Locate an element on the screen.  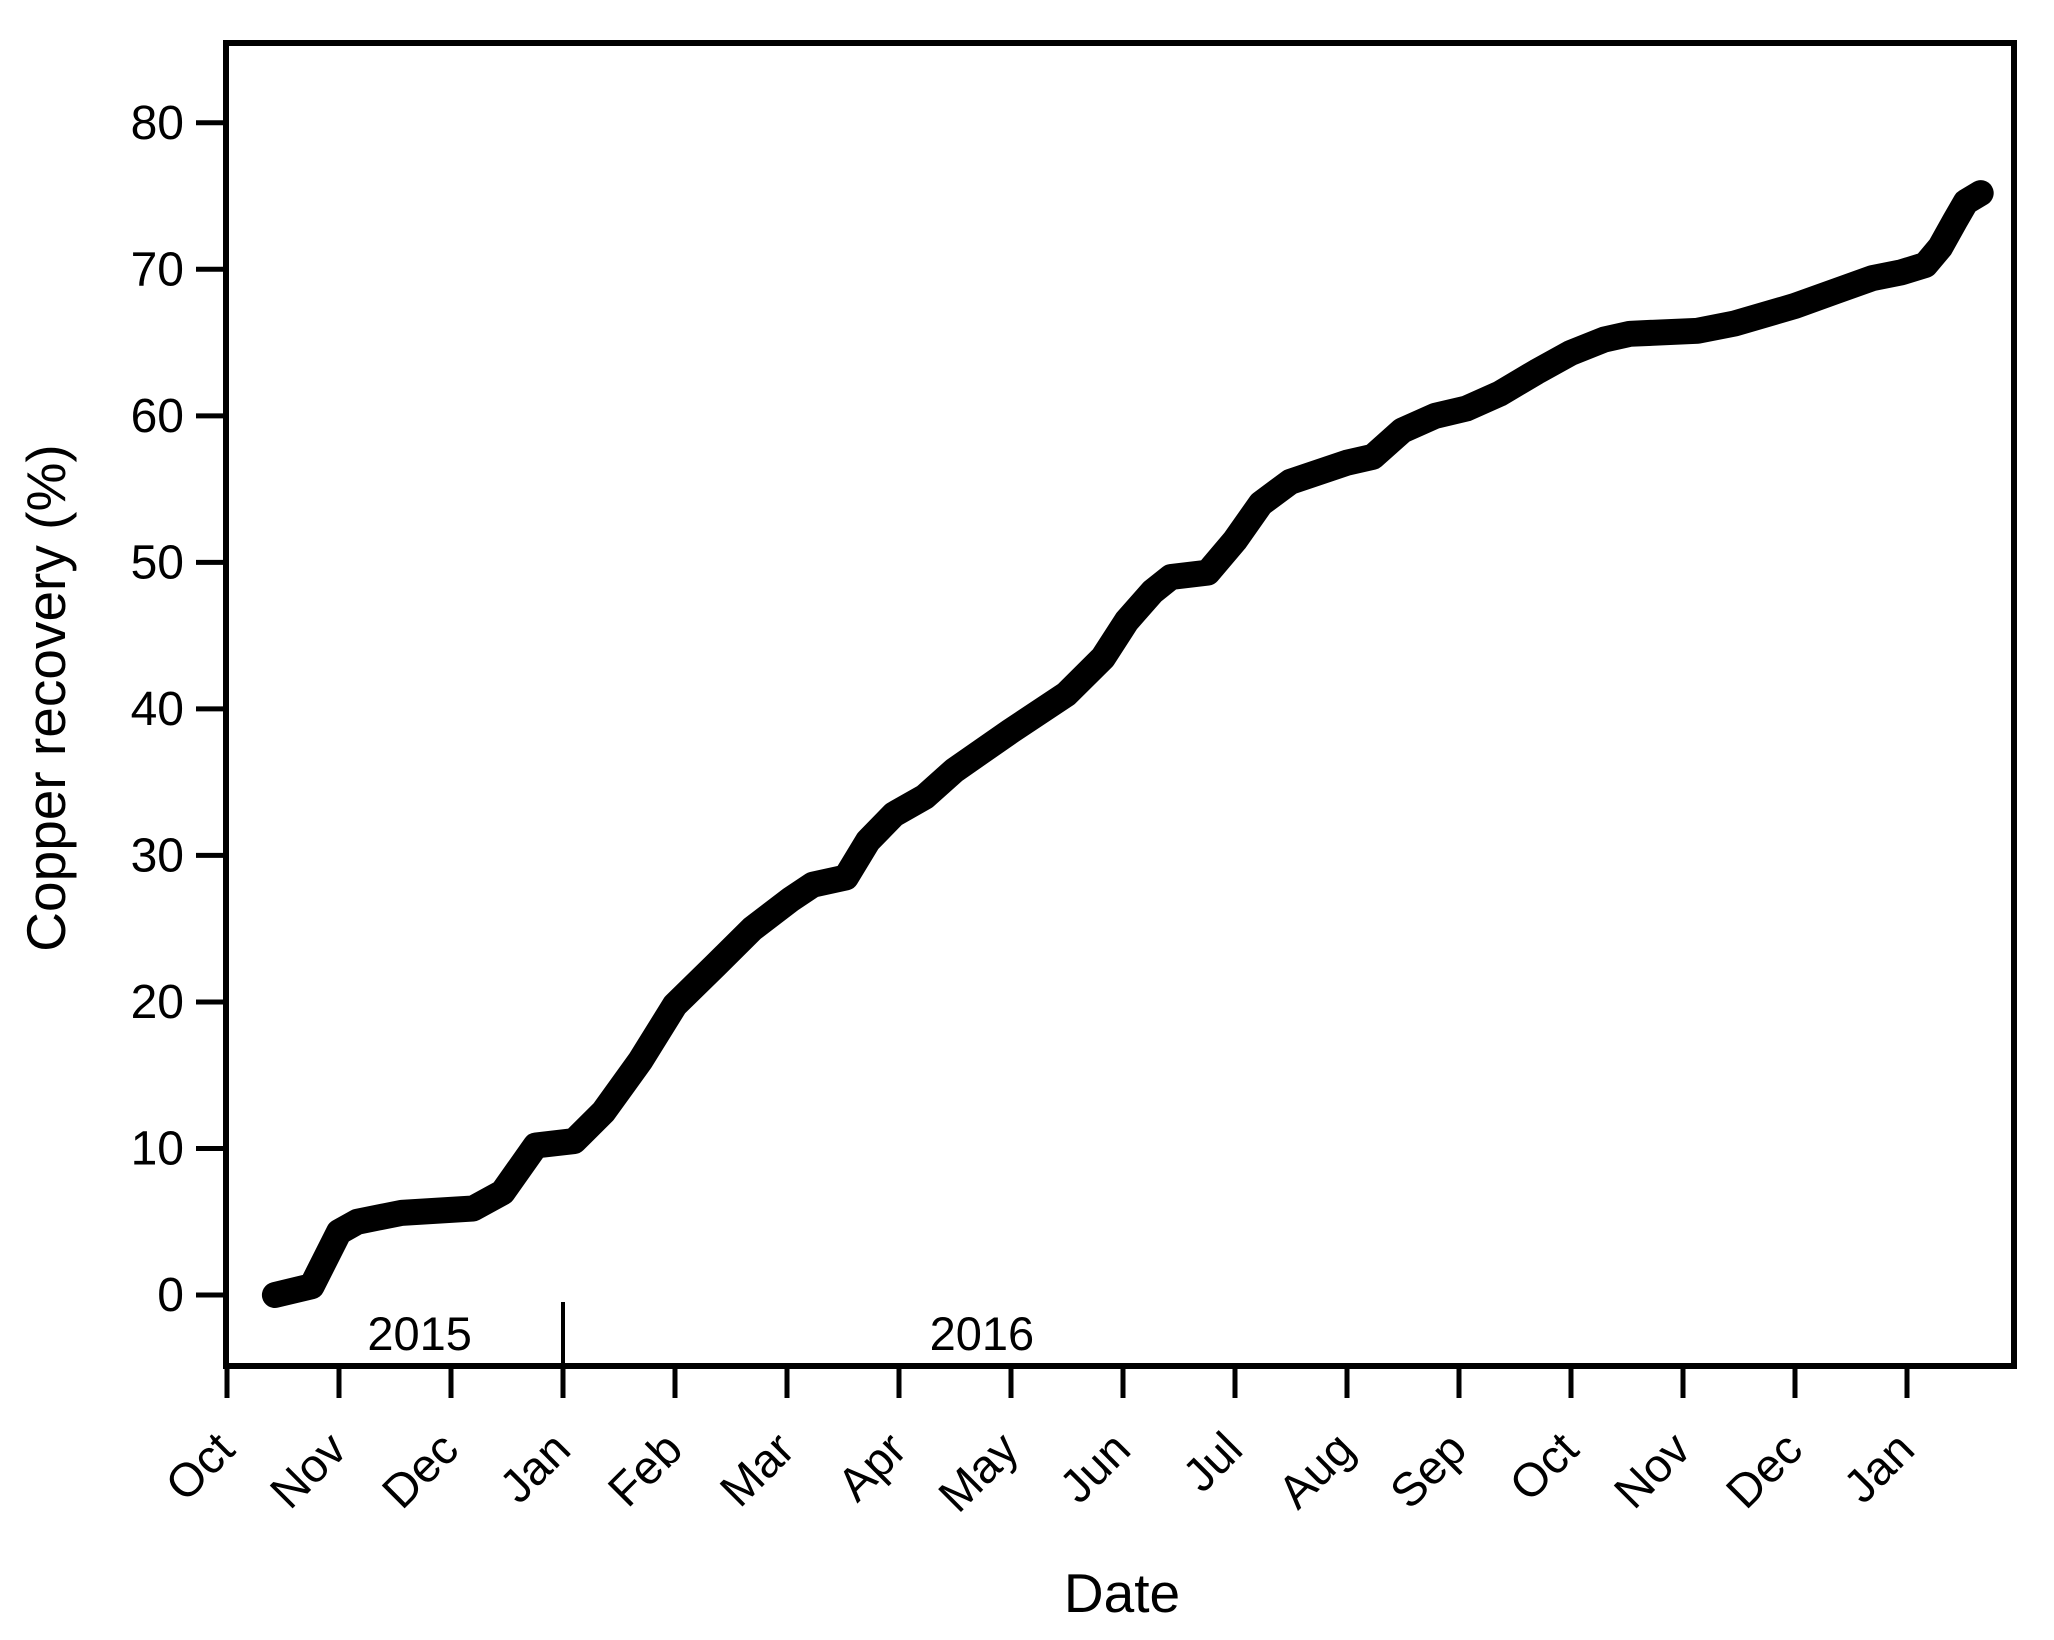
x-tick-label: Jul is located at coordinates (1212, 1462).